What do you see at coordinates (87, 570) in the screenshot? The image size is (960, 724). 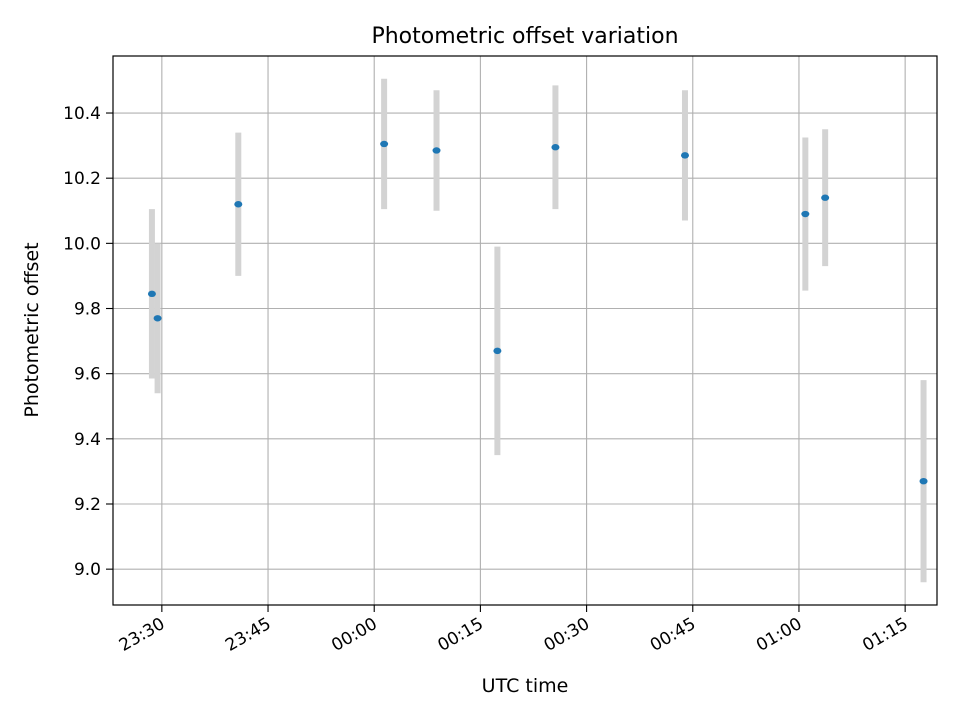 I see `y-tick-label: 9.0` at bounding box center [87, 570].